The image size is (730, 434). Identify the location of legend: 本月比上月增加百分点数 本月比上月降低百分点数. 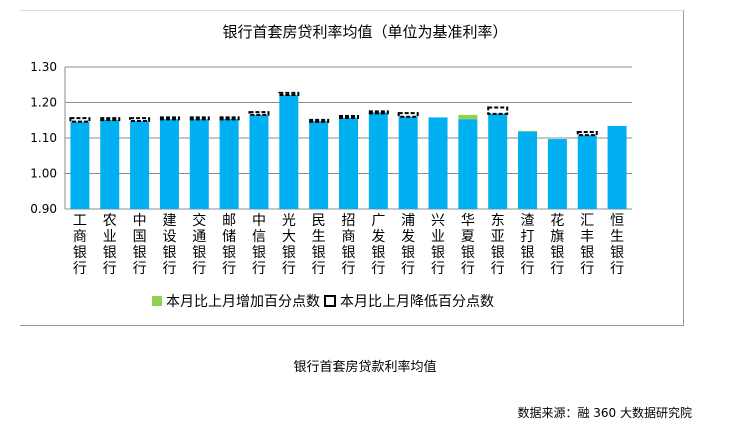
(323, 301).